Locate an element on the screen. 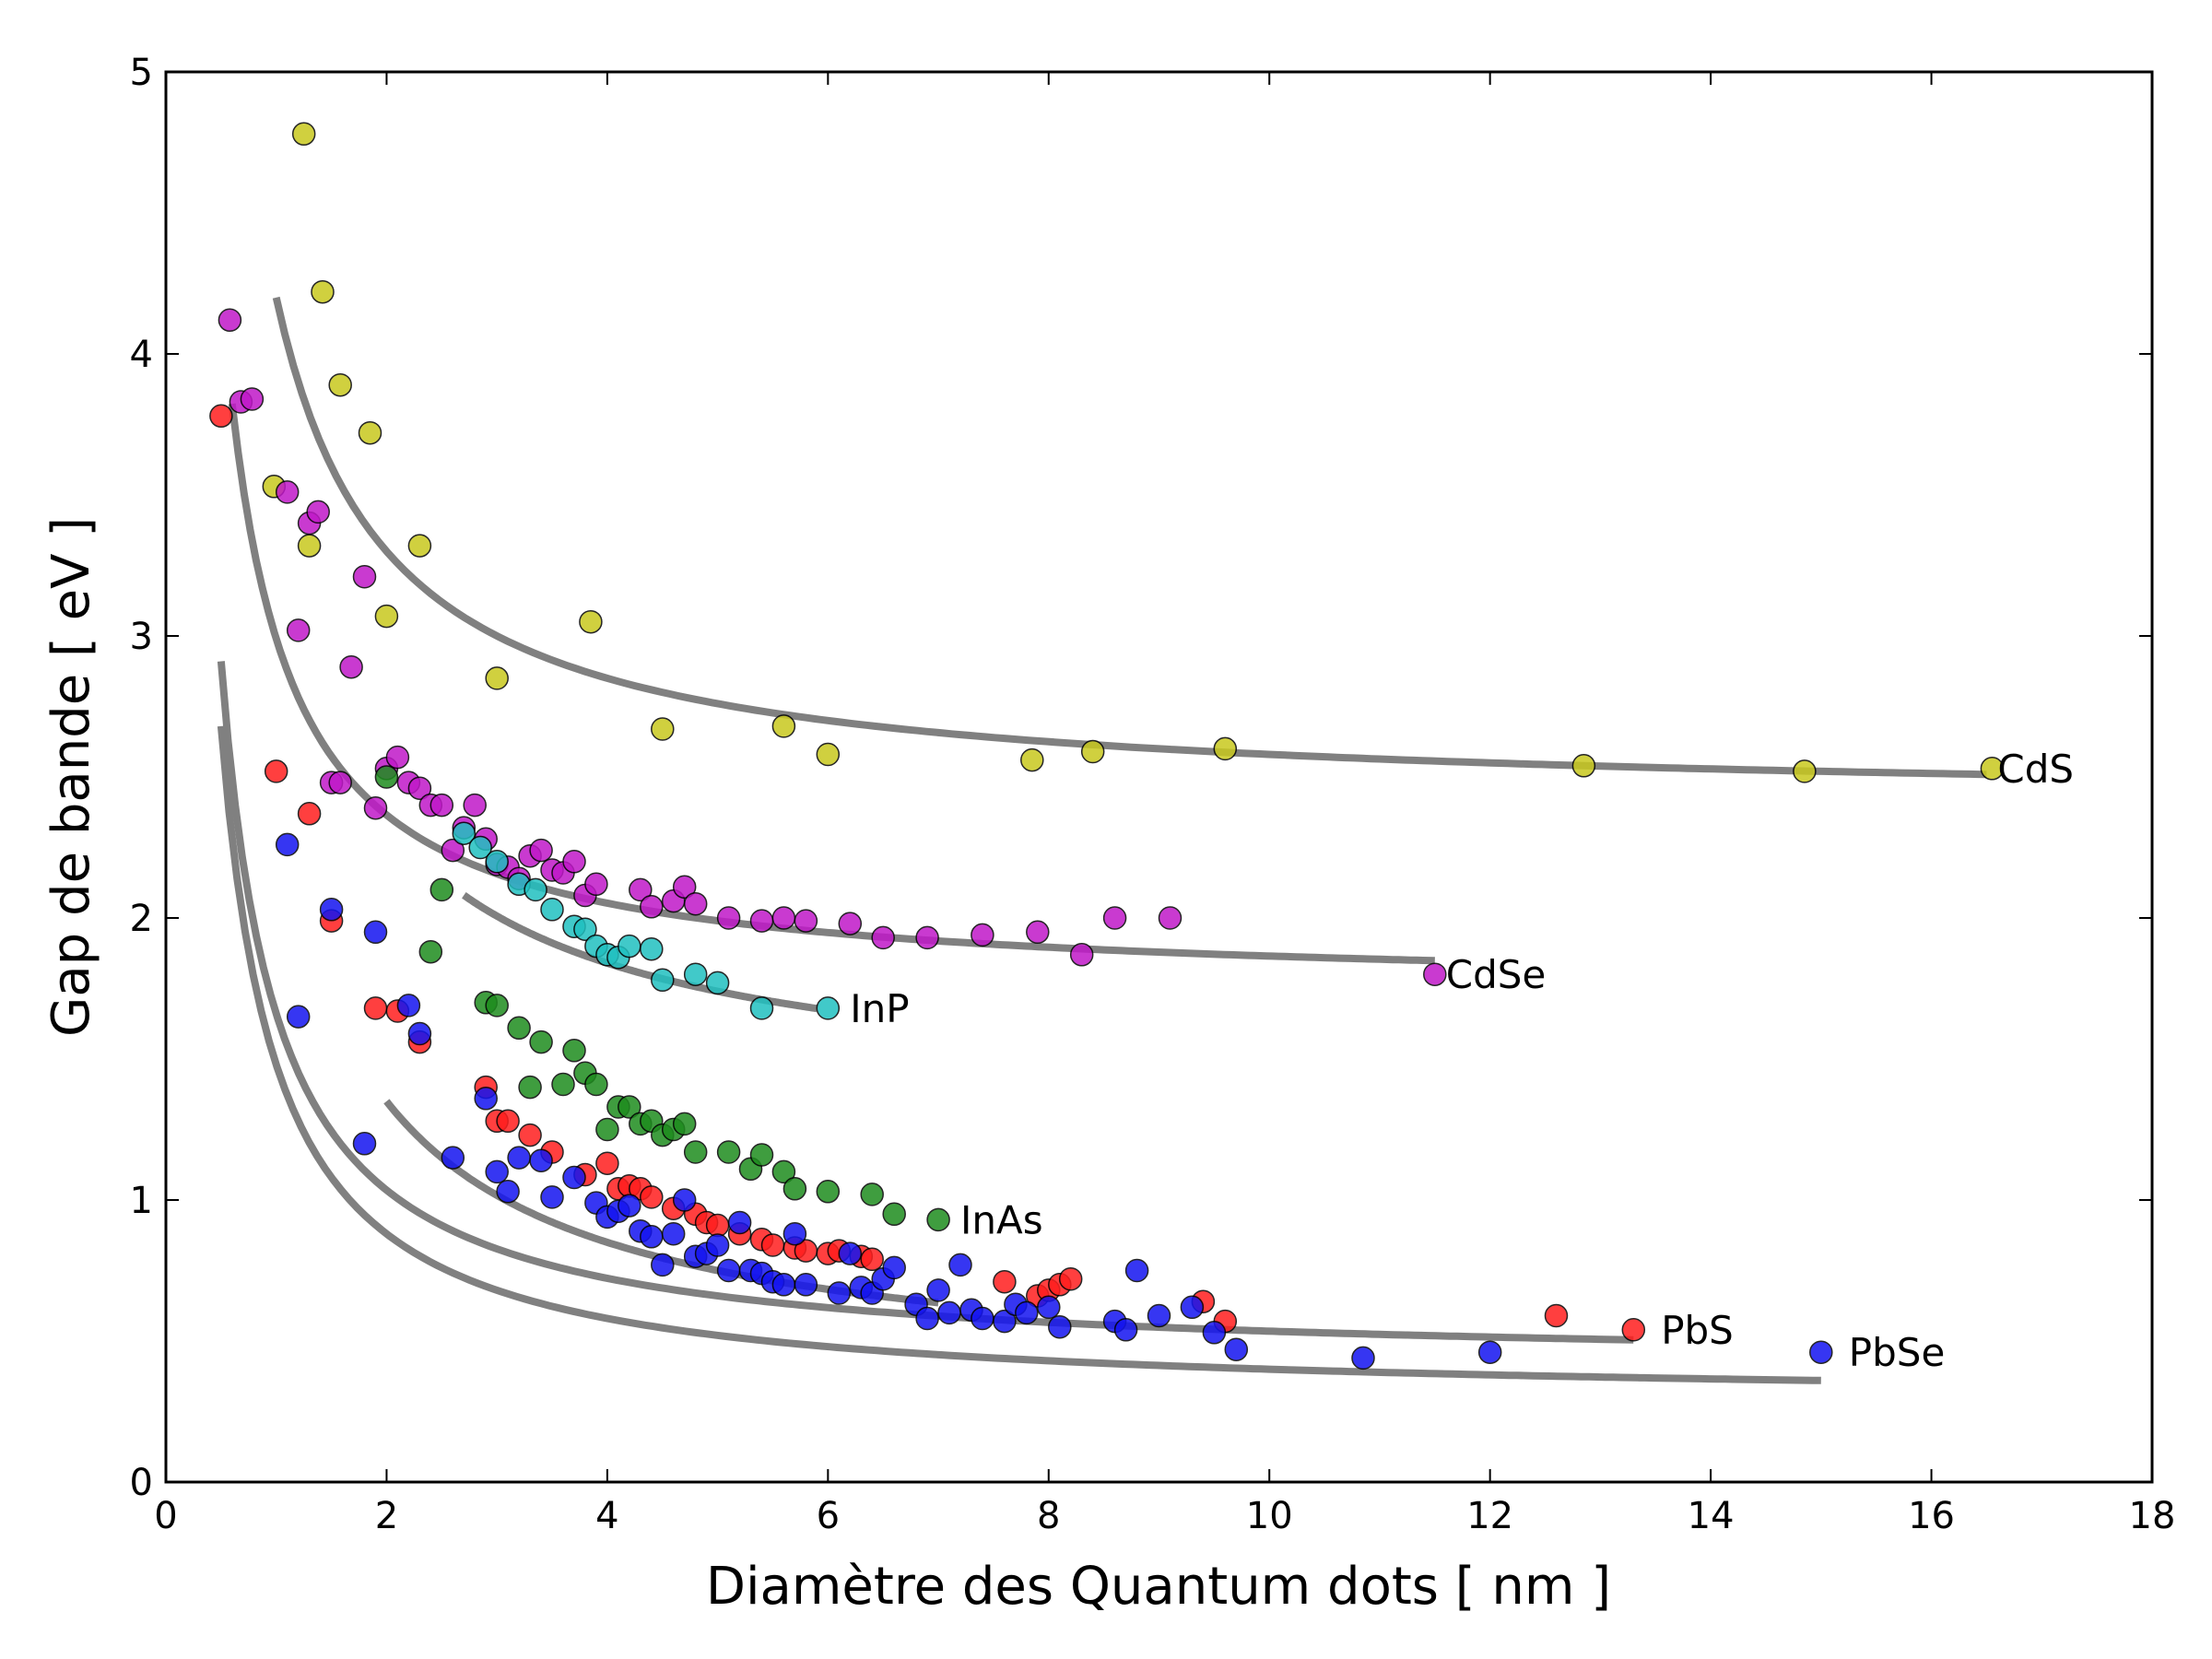 This screenshot has width=2212, height=1659. series-label-inp: InP is located at coordinates (879, 1008).